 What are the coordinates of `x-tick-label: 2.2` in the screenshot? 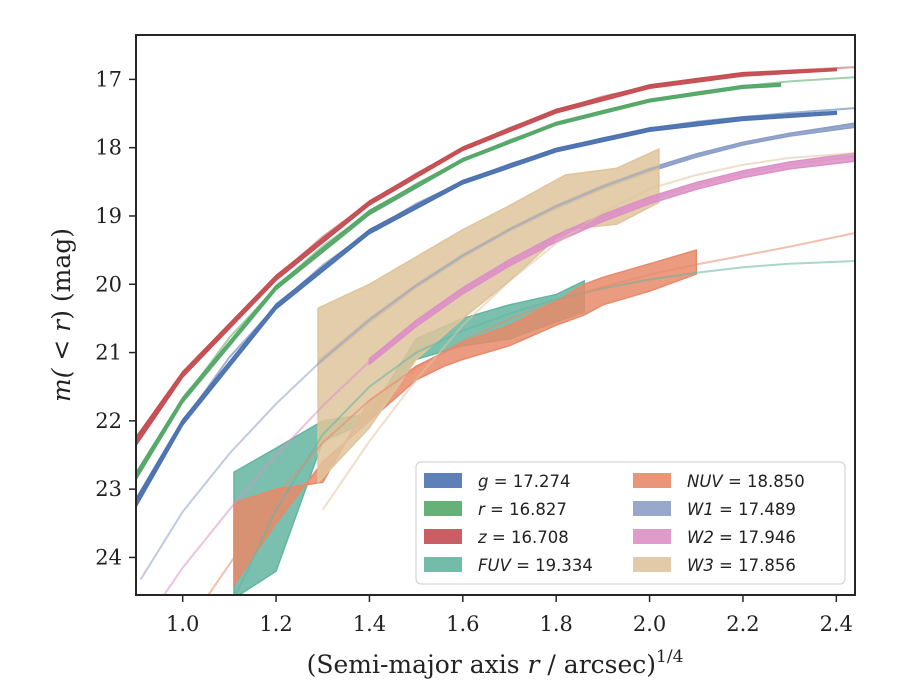 It's located at (742, 624).